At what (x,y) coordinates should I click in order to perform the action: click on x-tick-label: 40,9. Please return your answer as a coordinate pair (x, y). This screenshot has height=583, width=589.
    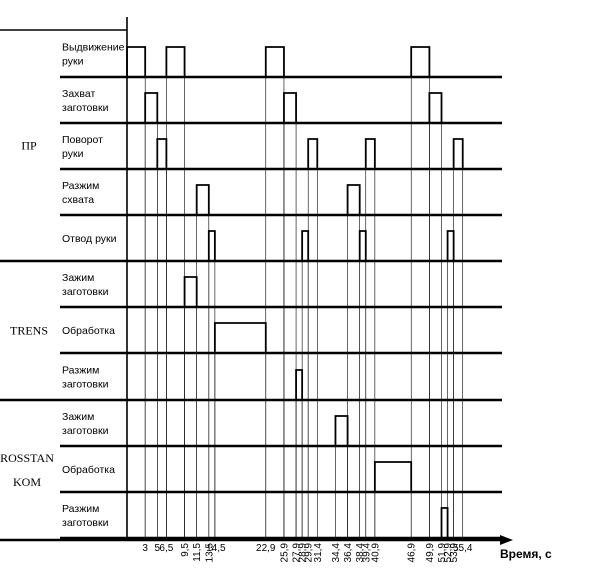
    Looking at the image, I should click on (375, 553).